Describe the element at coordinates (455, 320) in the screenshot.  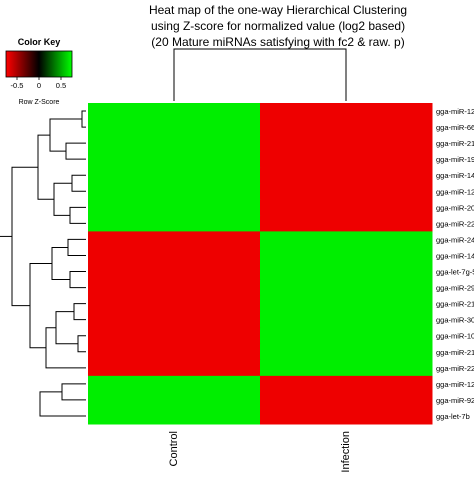
I see `row-label: gga-miR-30c` at that location.